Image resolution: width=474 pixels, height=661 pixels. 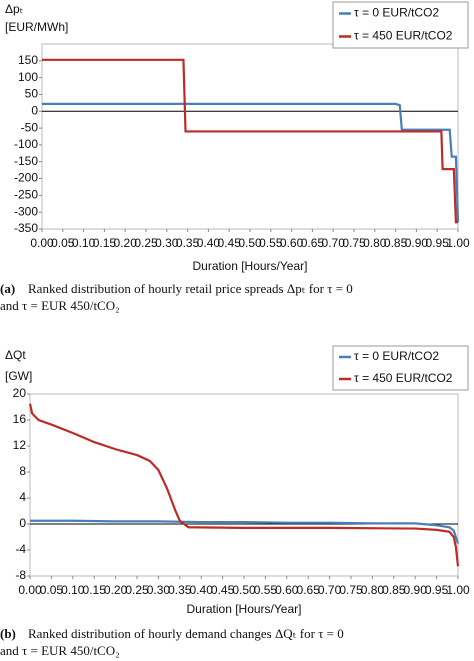 What do you see at coordinates (26, 211) in the screenshot?
I see `y-tick-label: -300` at bounding box center [26, 211].